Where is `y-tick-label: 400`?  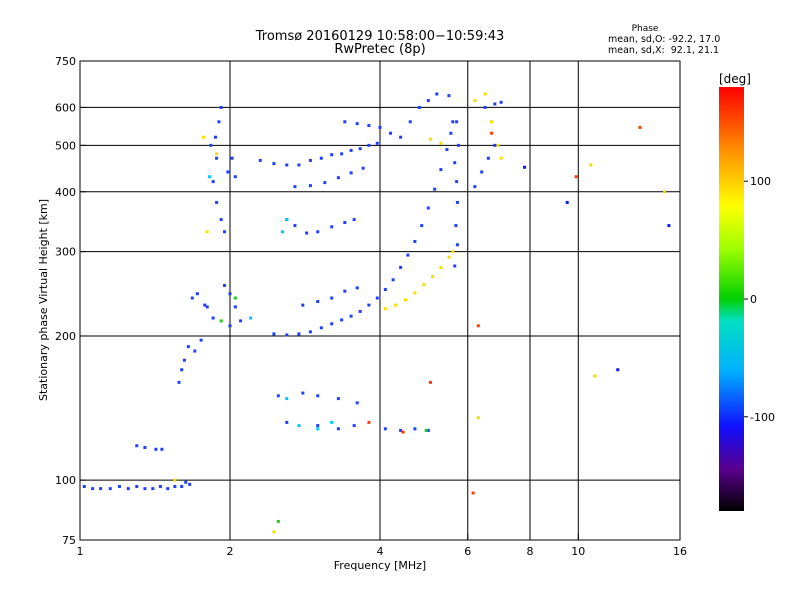 y-tick-label: 400 is located at coordinates (65, 192).